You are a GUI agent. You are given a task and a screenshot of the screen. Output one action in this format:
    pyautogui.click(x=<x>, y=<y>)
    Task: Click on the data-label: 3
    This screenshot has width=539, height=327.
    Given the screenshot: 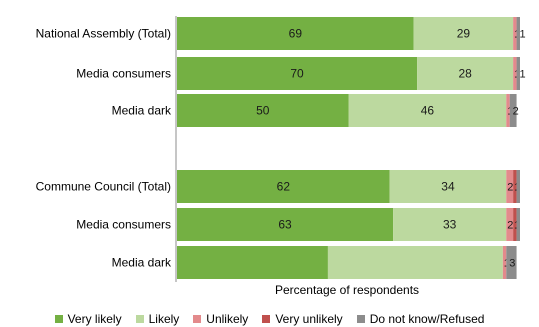 What is the action you would take?
    pyautogui.click(x=512, y=264)
    